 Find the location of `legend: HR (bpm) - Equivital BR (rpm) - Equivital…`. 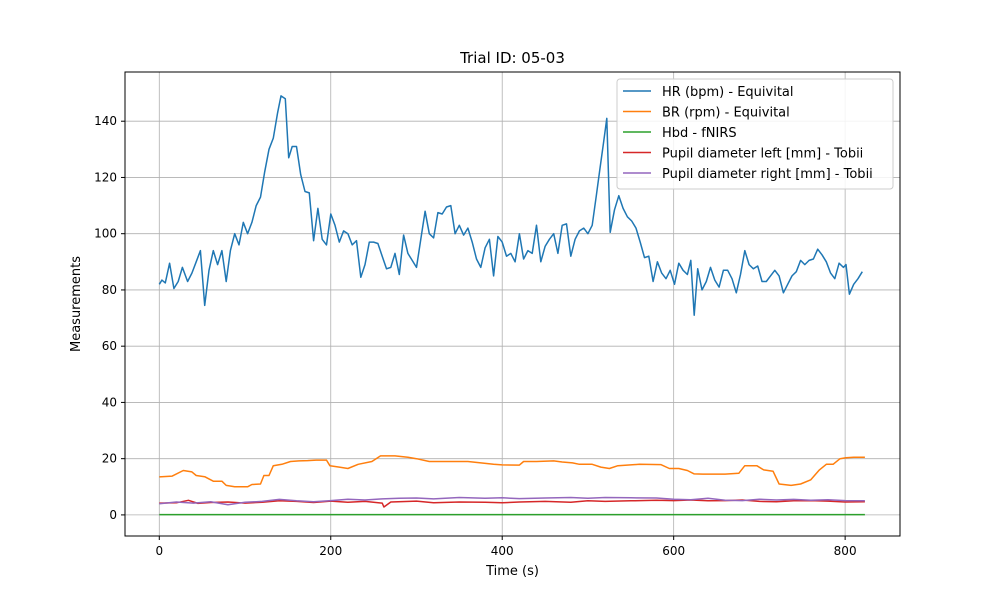

legend: HR (bpm) - Equivital BR (rpm) - Equivital… is located at coordinates (755, 134).